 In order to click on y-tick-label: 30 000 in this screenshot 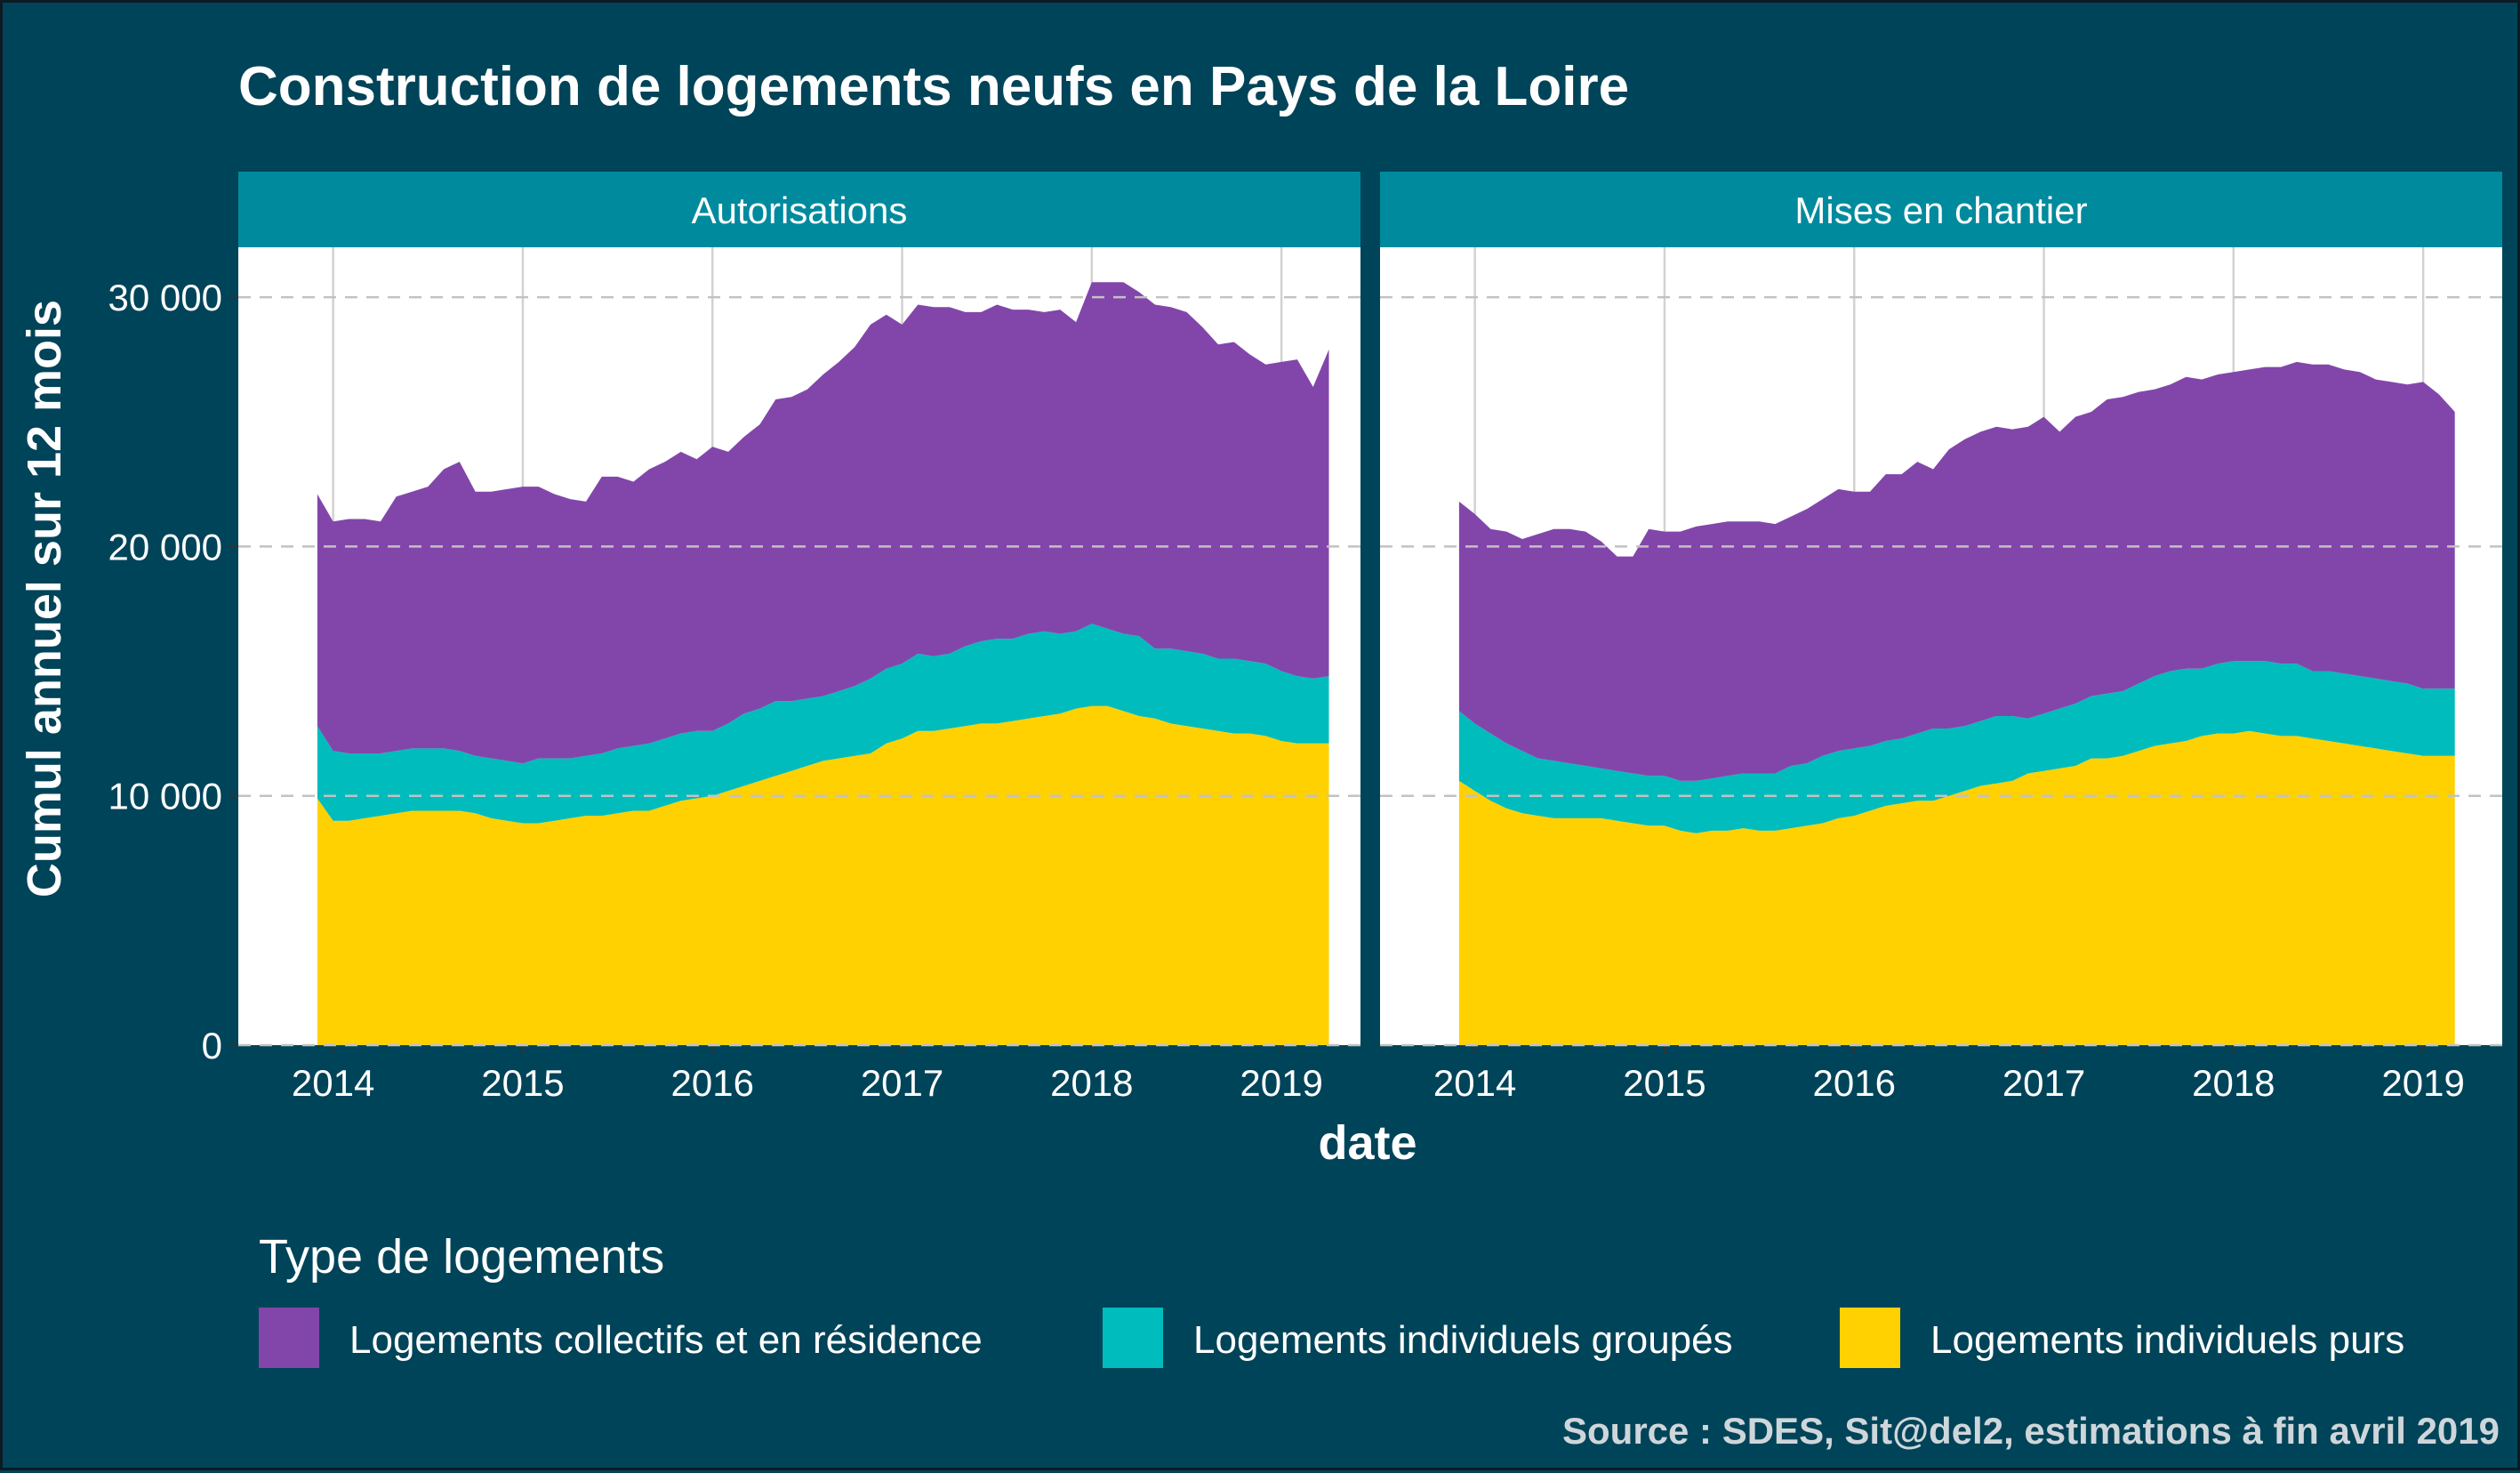, I will do `click(165, 297)`.